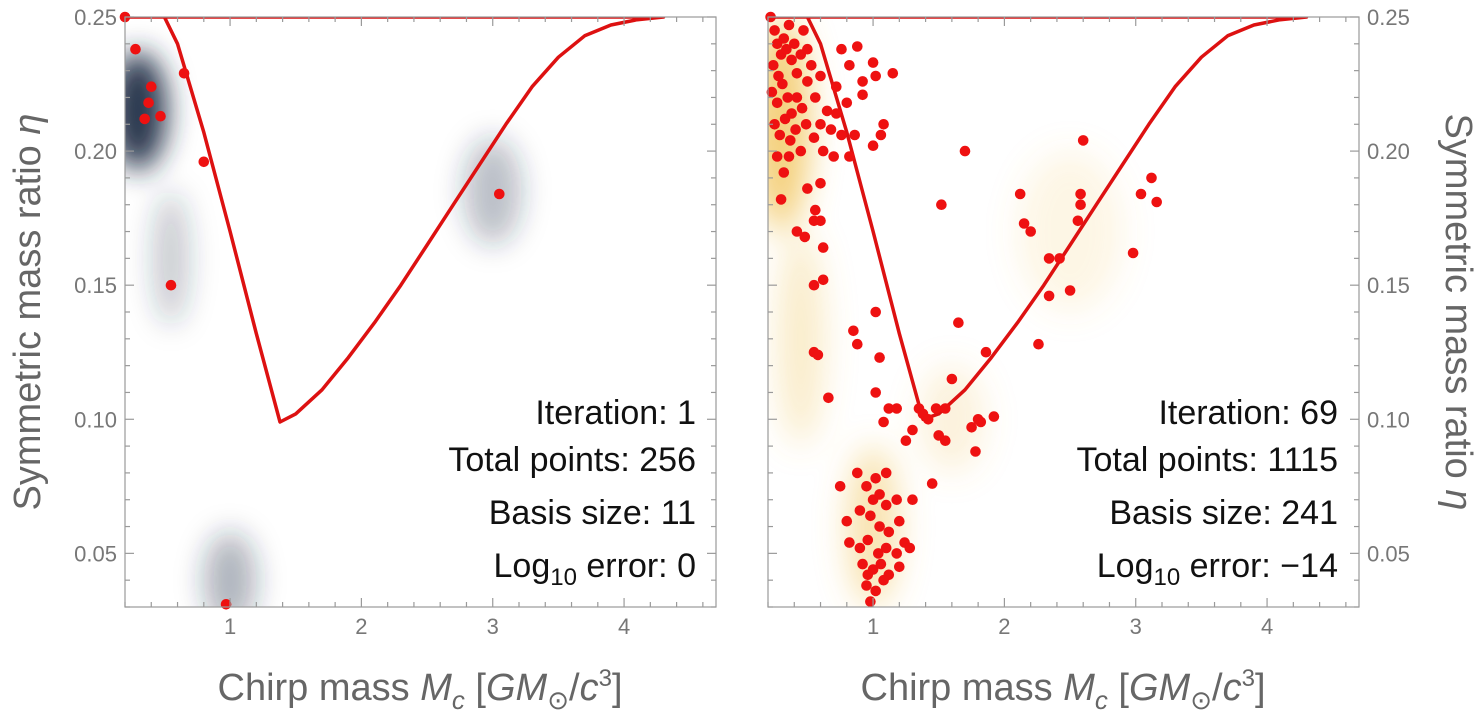 This screenshot has height=718, width=1478. What do you see at coordinates (361, 626) in the screenshot?
I see `left-x-tick-label: 2` at bounding box center [361, 626].